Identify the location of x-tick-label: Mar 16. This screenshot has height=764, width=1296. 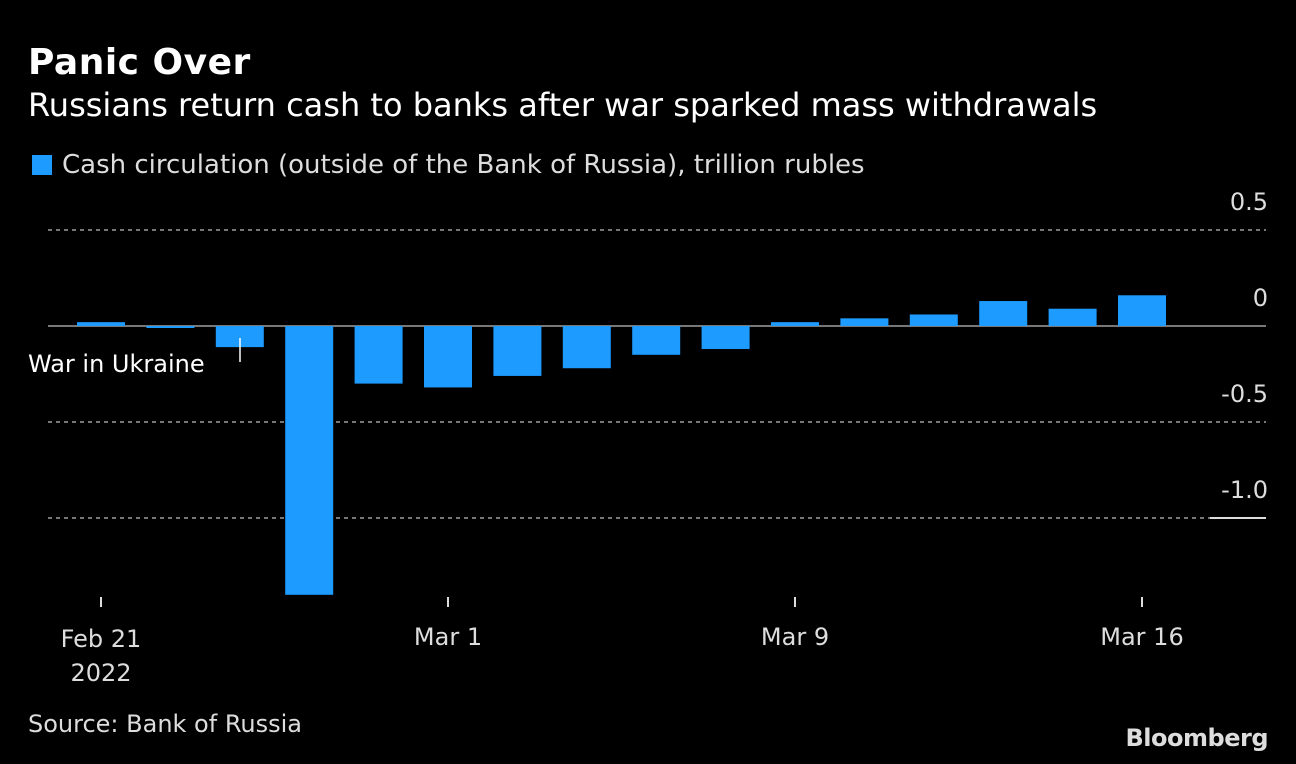
(1142, 637).